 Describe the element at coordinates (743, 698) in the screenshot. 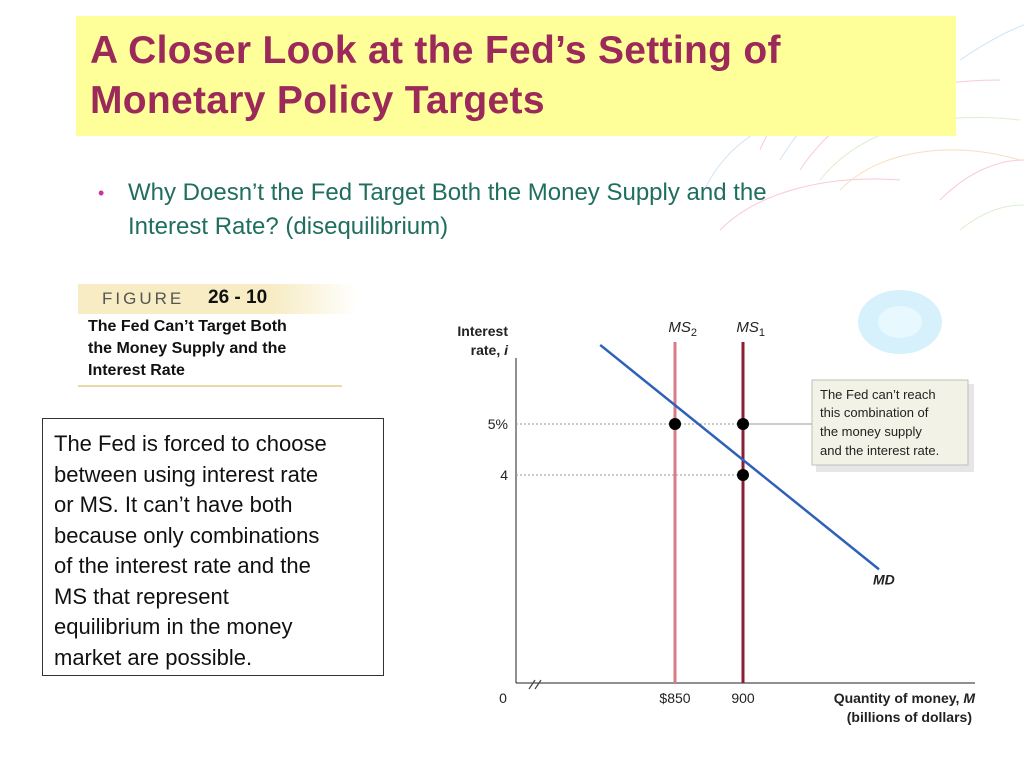

I see `x-tick-label-900: 900` at that location.